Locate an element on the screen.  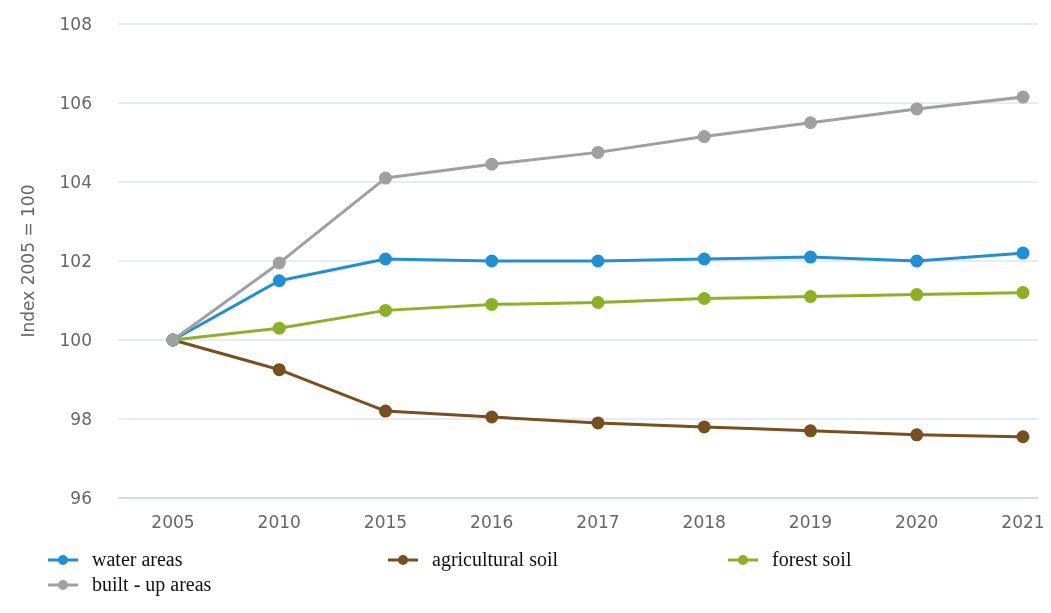
x-tick-label: 2016 is located at coordinates (492, 522).